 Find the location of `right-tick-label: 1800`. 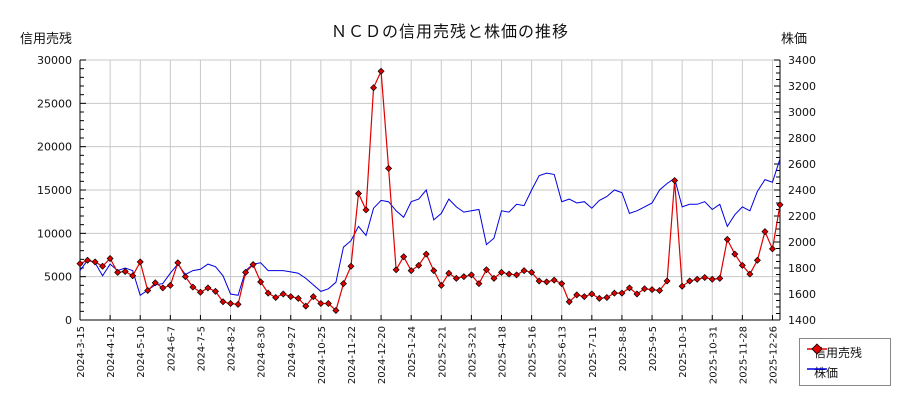

right-tick-label: 1800 is located at coordinates (802, 268).